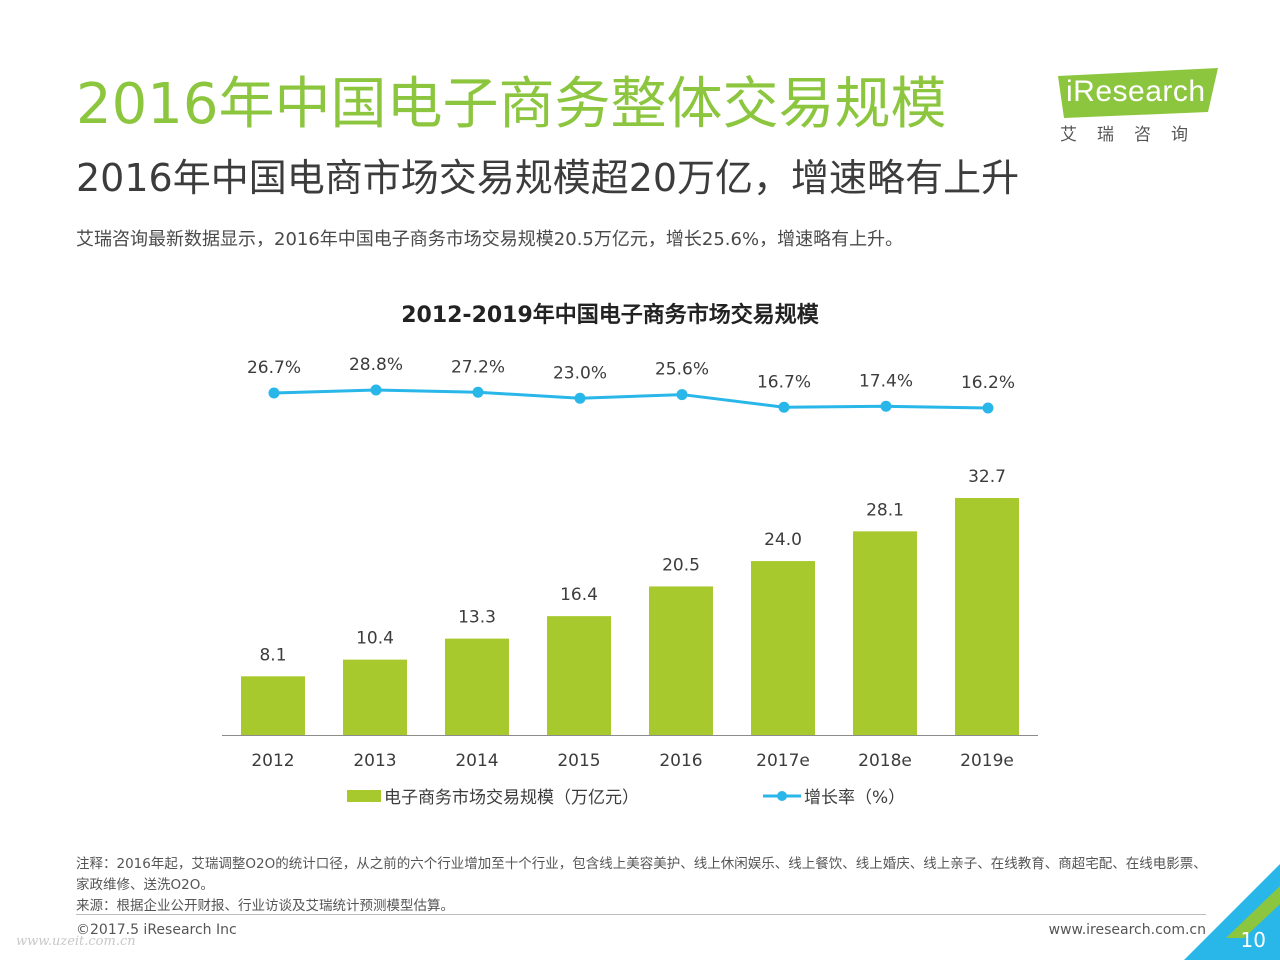 The height and width of the screenshot is (960, 1280). I want to click on bar-label-2018e: 28.1, so click(885, 510).